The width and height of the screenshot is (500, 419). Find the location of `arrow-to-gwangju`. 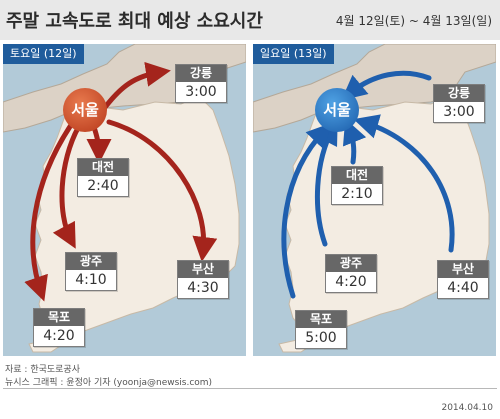

arrow-to-gwangju is located at coordinates (67, 186).